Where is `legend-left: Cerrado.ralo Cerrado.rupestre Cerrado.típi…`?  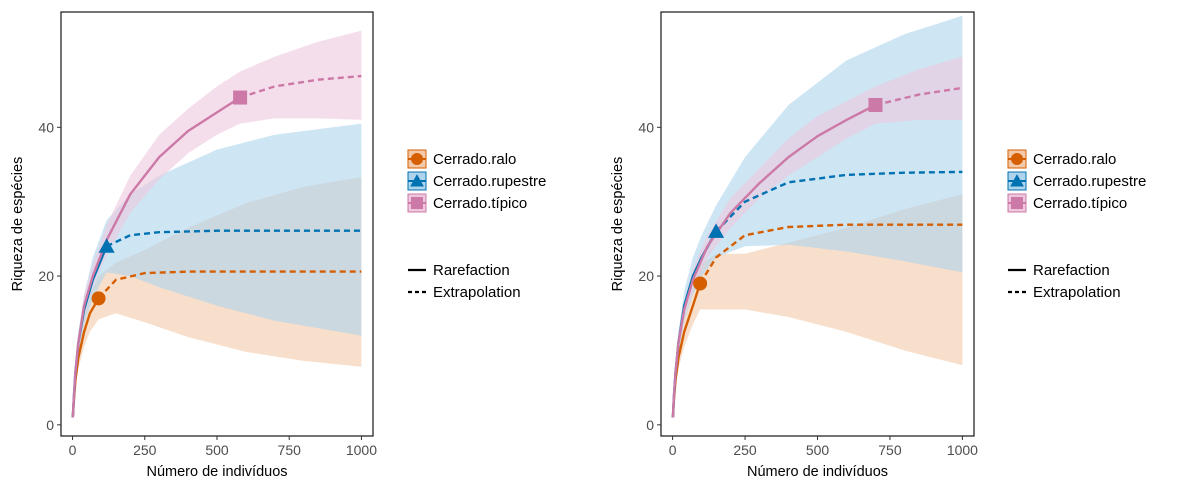
legend-left: Cerrado.ralo Cerrado.rupestre Cerrado.típi… is located at coordinates (476, 225).